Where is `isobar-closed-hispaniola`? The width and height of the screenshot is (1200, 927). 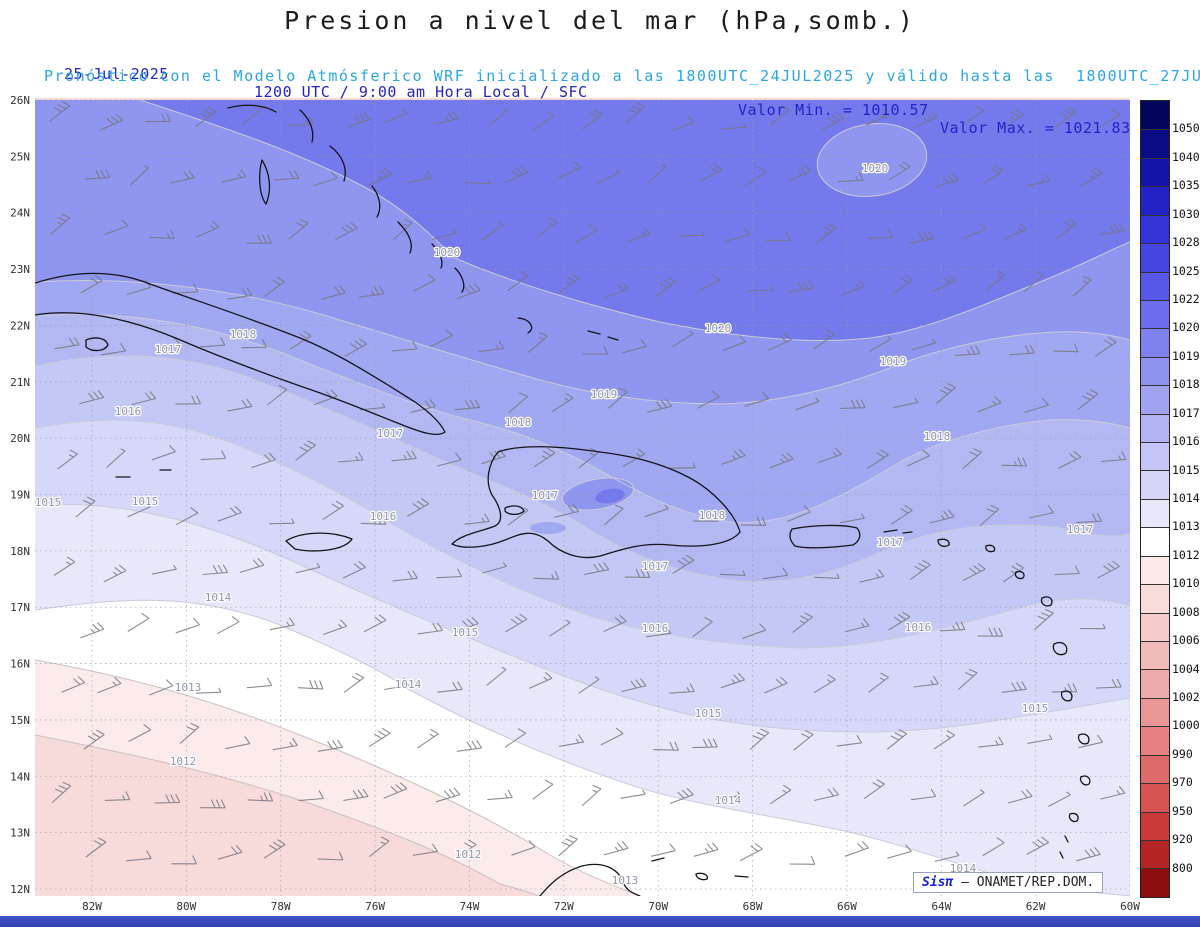
isobar-closed-hispaniola is located at coordinates (598, 494).